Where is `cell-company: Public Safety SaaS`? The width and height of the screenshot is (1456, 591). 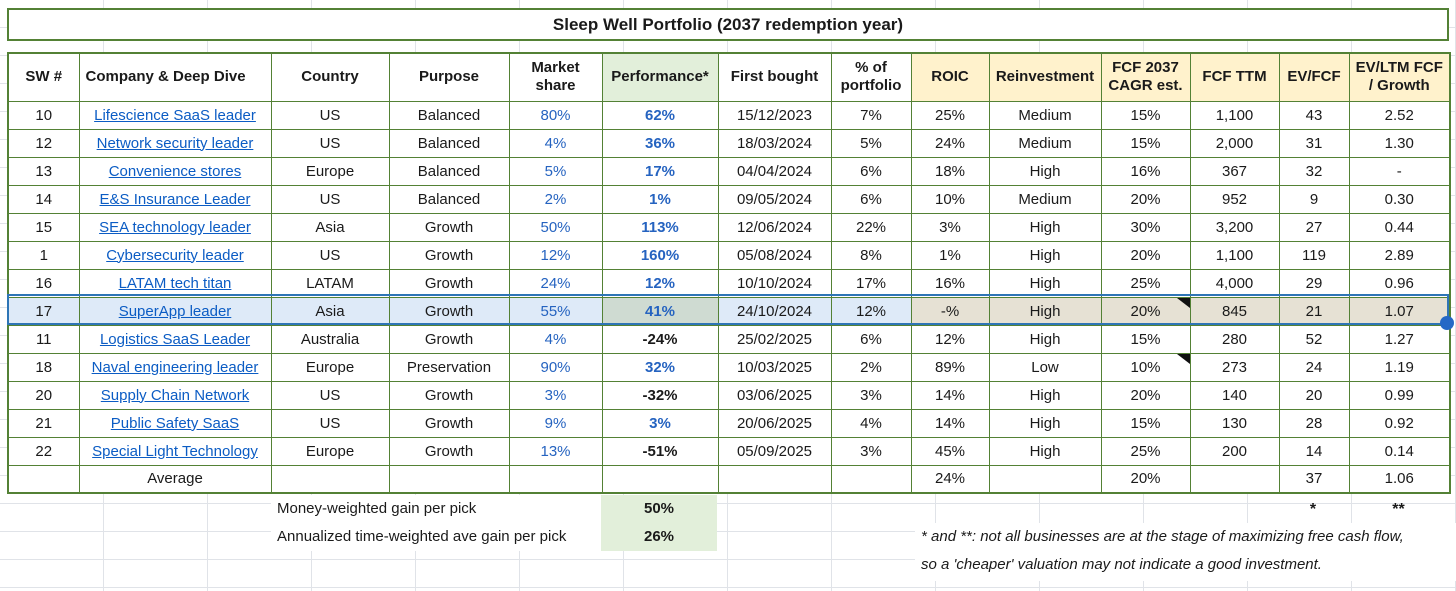
cell-company: Public Safety SaaS is located at coordinates (175, 423).